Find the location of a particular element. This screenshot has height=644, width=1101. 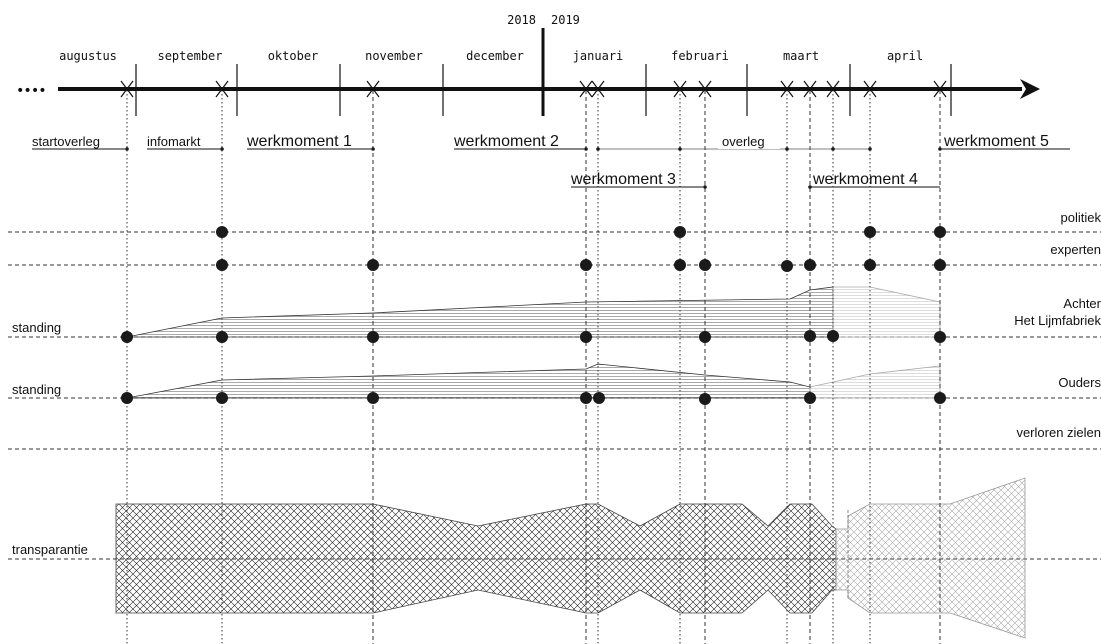

event-label-werkmoment-3: werkmoment 3 is located at coordinates (623, 179).